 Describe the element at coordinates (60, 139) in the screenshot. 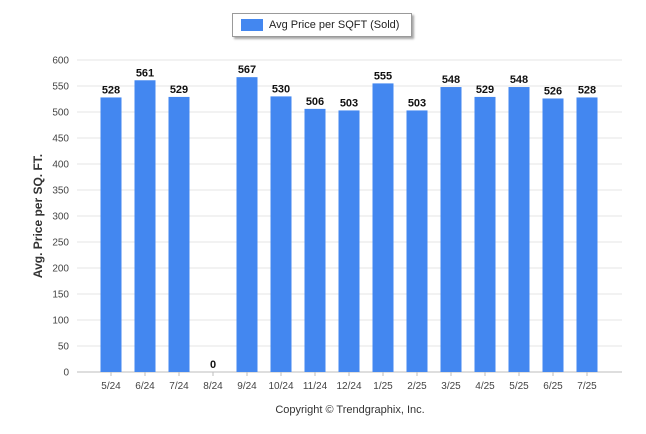

I see `y-tick-label: 450` at that location.